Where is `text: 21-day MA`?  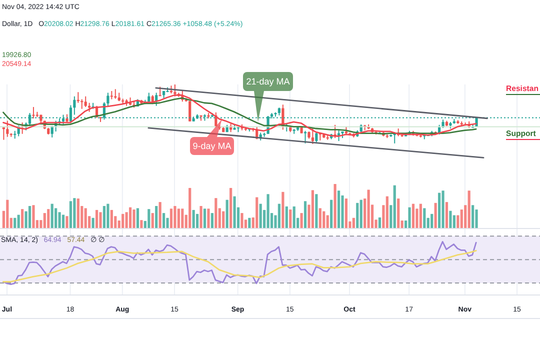
text: 21-day MA is located at coordinates (268, 81).